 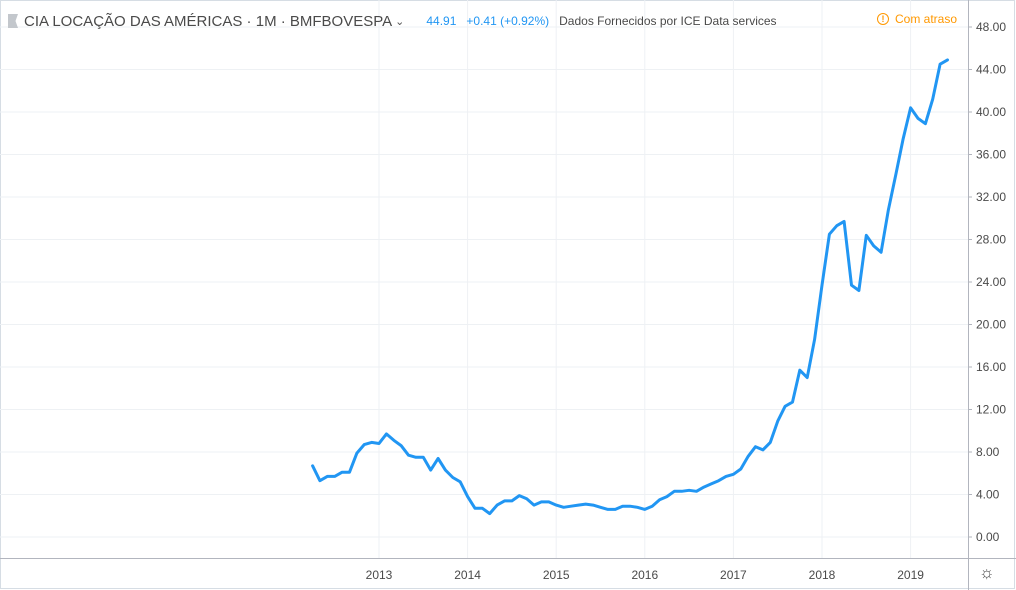 I want to click on x-tick-label: 2016, so click(x=644, y=575).